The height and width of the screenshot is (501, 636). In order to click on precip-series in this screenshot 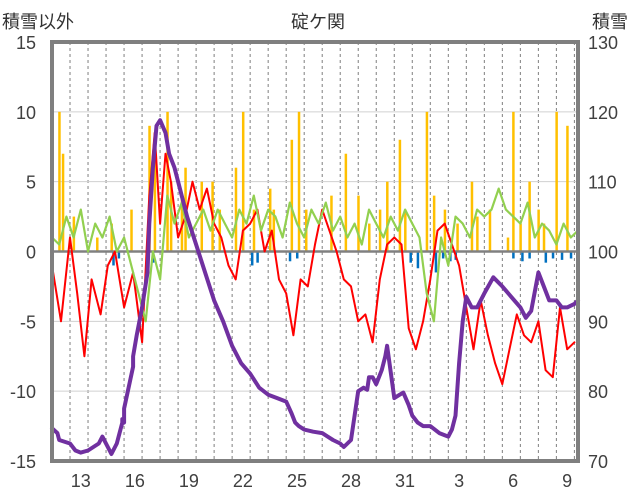, I will do `click(342, 262)`.